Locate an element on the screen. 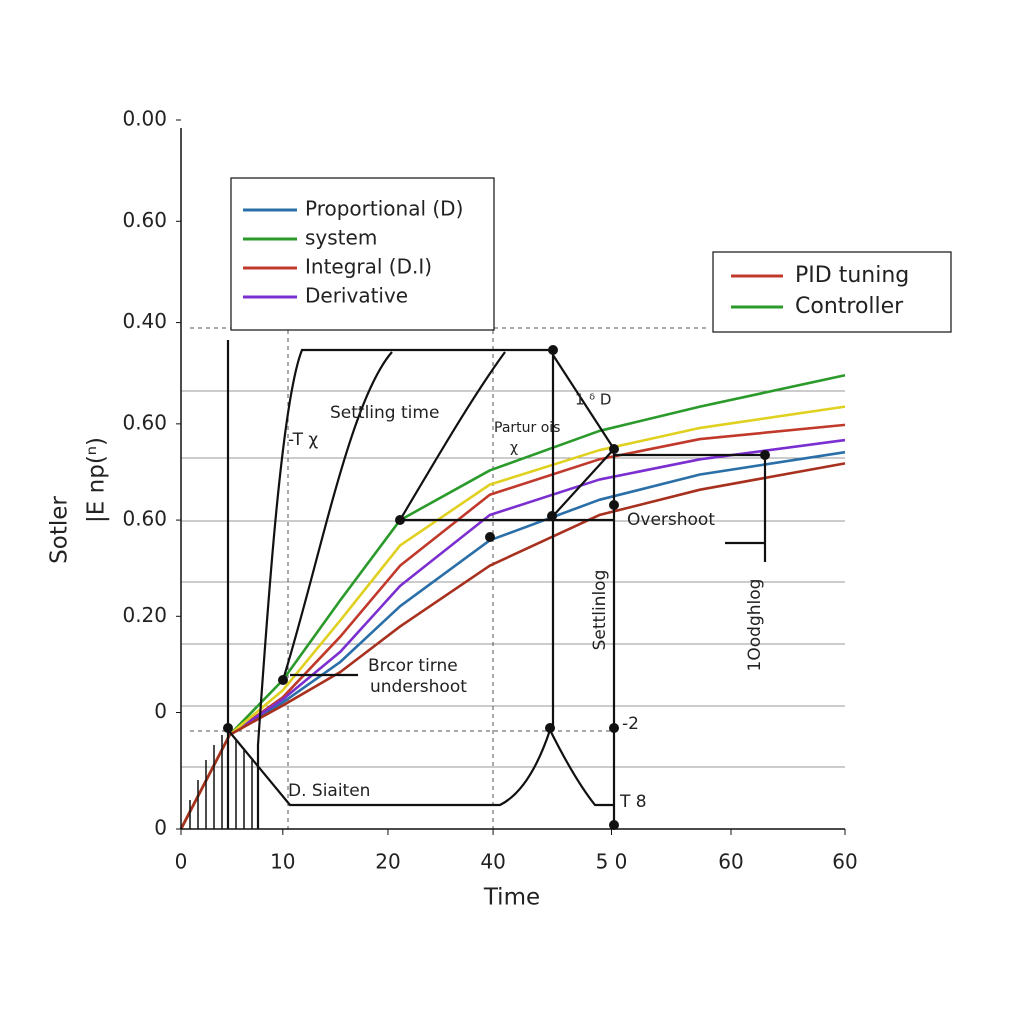  x-tick-label: 20 is located at coordinates (387, 862).